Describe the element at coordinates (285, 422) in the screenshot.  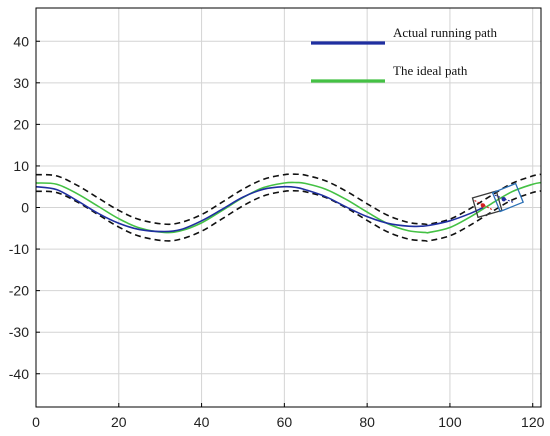
I see `x-tick-label: 60` at that location.